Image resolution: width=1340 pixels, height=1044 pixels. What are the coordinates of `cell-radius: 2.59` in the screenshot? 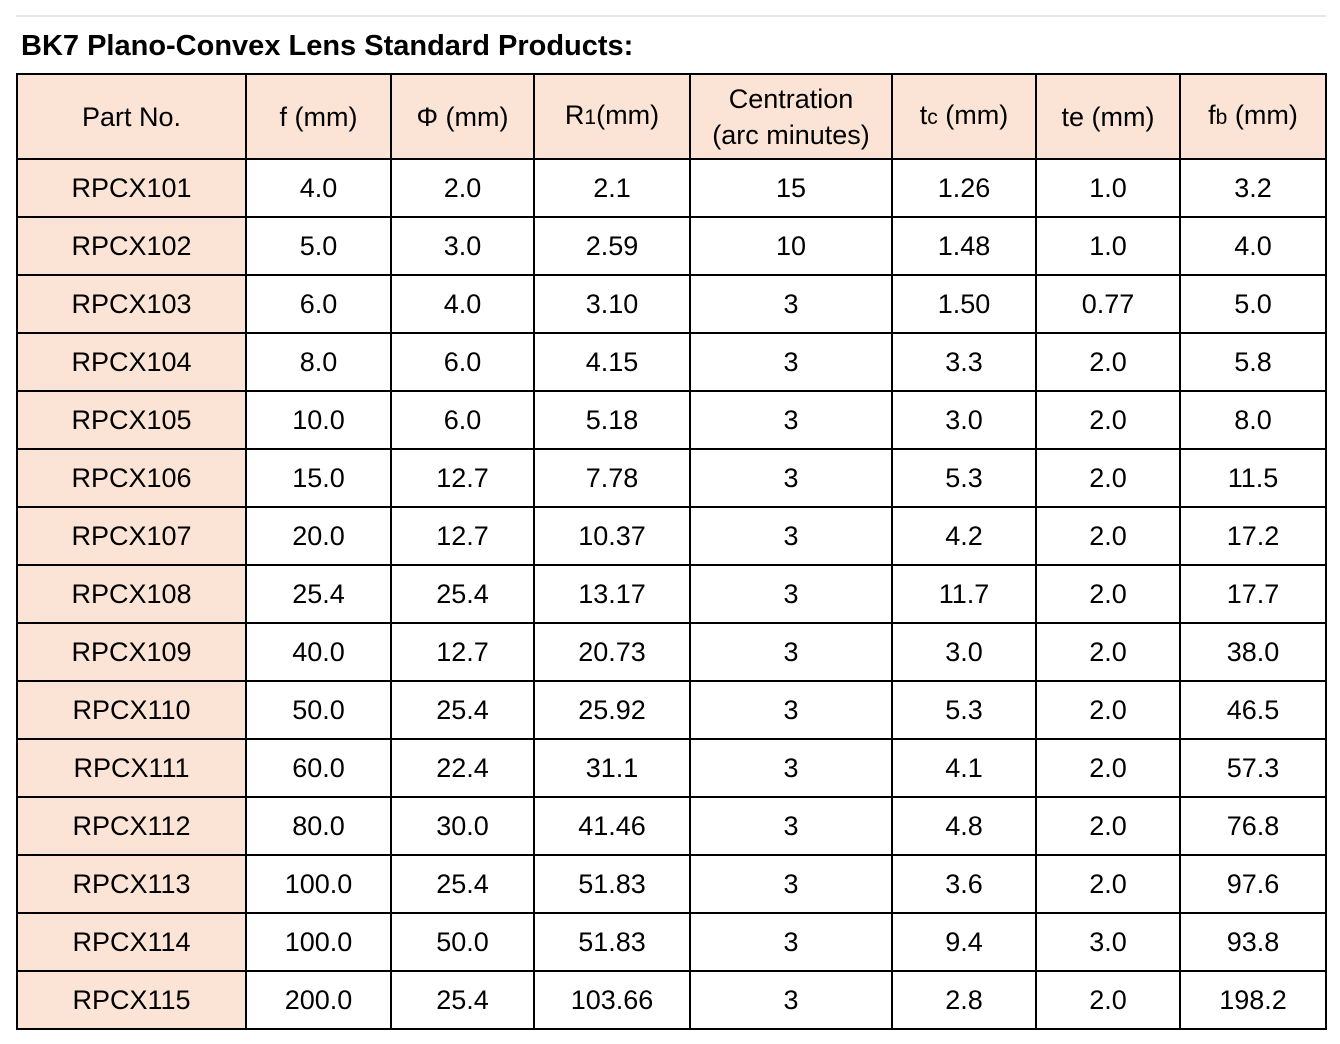 It's located at (612, 246).